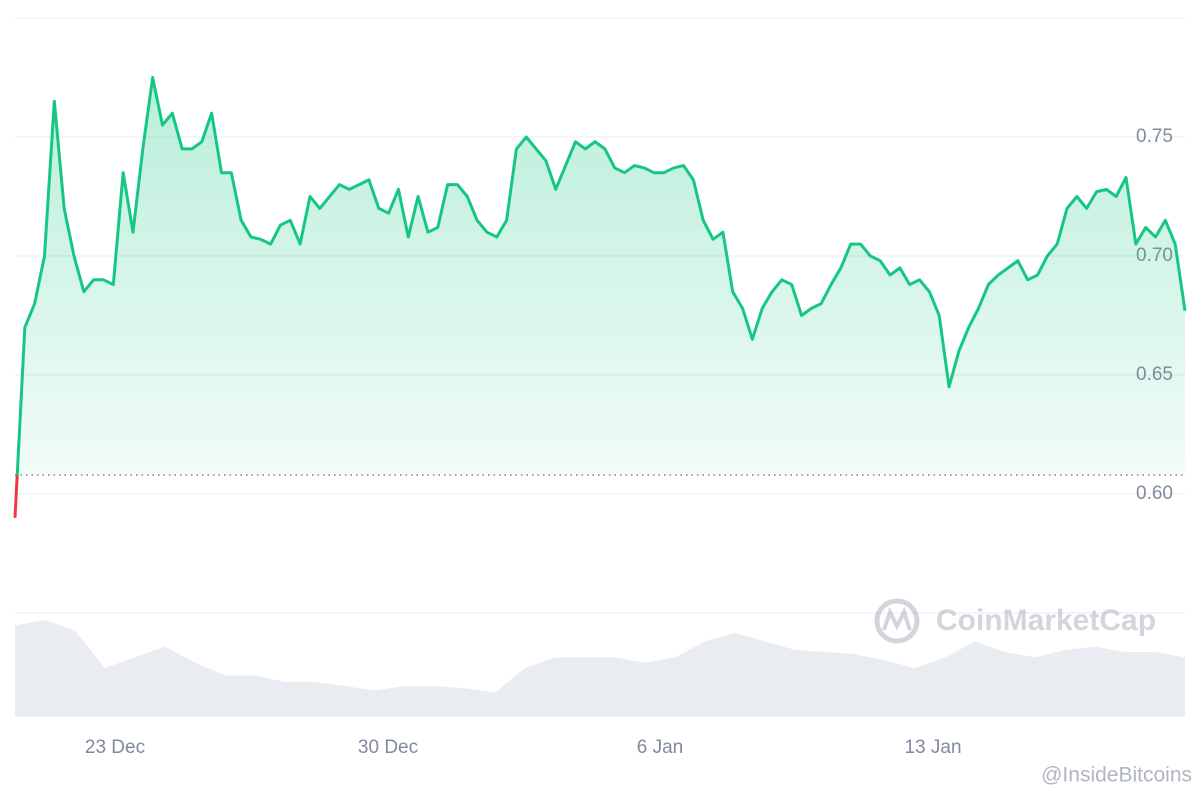 The height and width of the screenshot is (800, 1200). I want to click on y-tick-label: 0.75, so click(1154, 136).